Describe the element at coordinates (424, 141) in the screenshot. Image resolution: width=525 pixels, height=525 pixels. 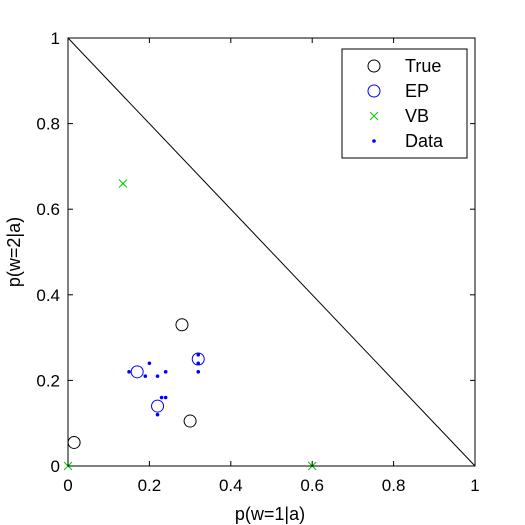
I see `legend-label-data: Data` at that location.